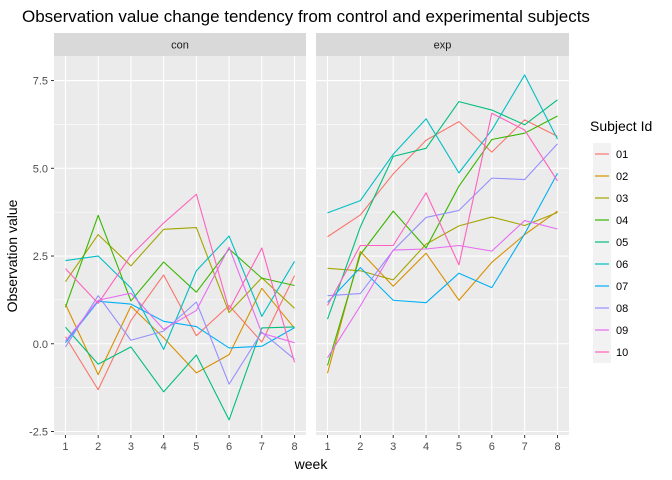 Image resolution: width=672 pixels, height=480 pixels. I want to click on y-tick-label: 2.5, so click(40, 257).